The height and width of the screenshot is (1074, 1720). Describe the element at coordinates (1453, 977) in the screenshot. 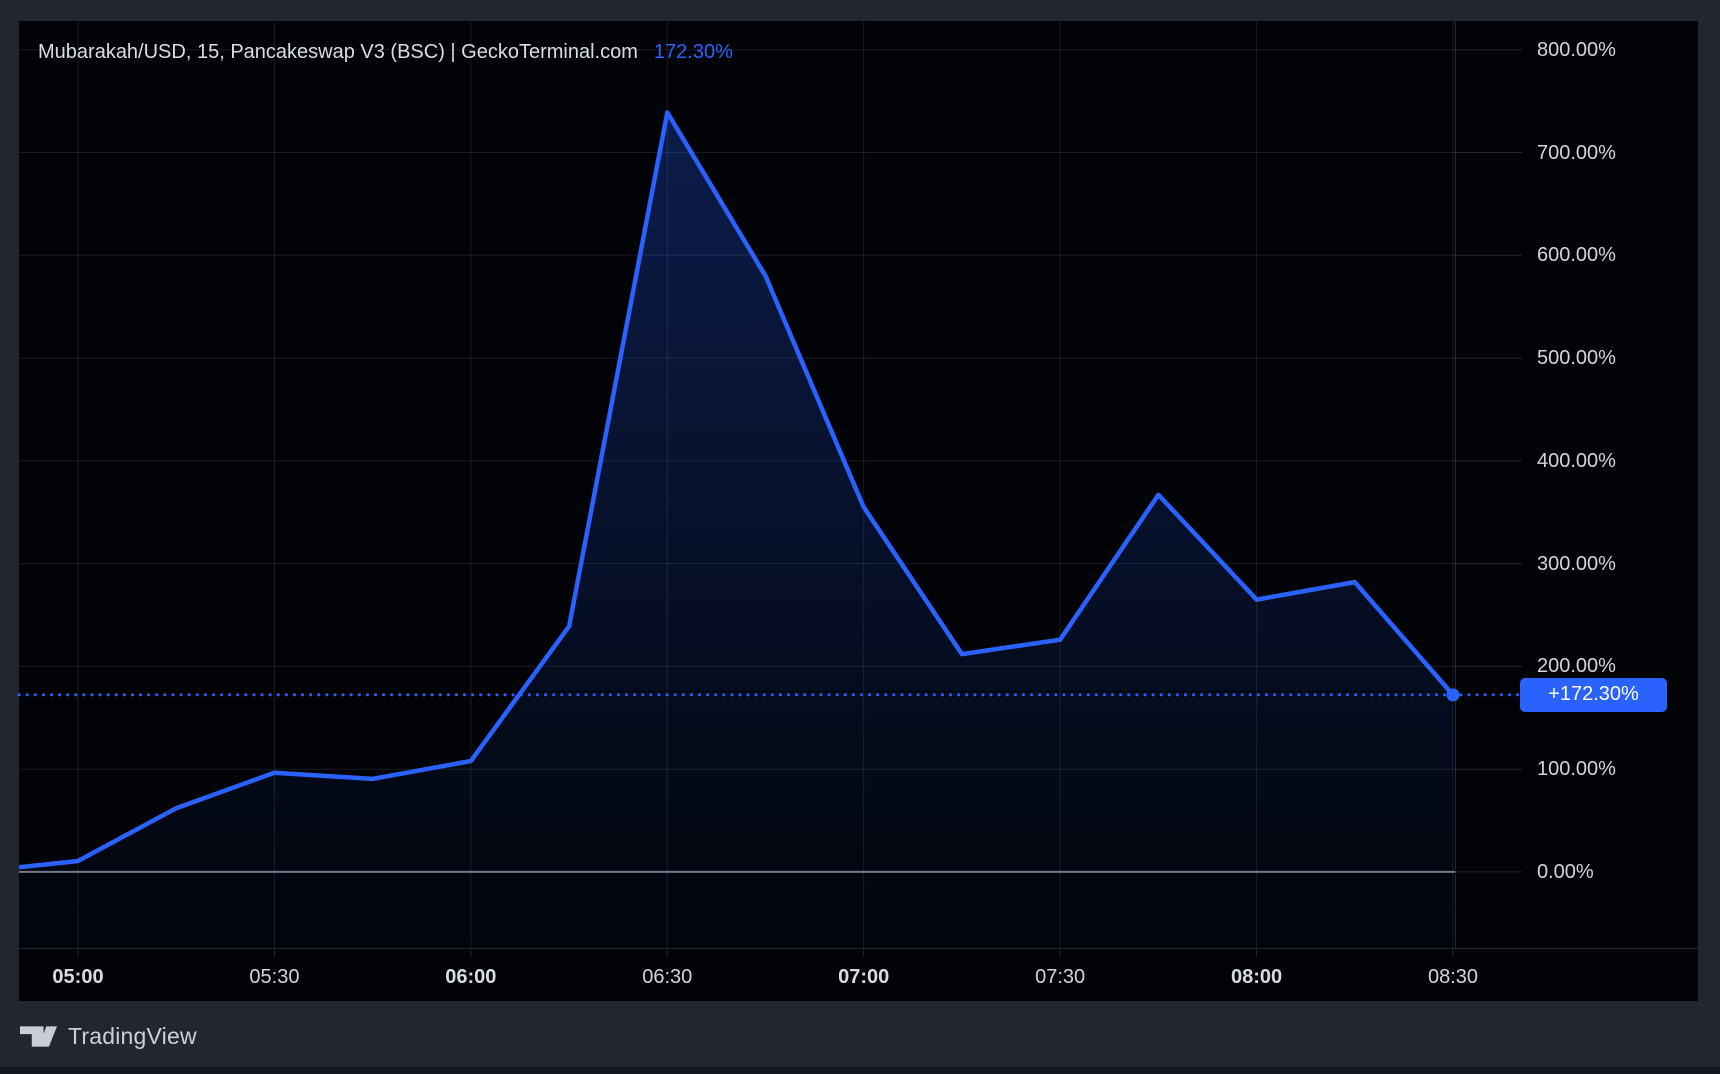

I see `time-axis-label: 08:30` at that location.